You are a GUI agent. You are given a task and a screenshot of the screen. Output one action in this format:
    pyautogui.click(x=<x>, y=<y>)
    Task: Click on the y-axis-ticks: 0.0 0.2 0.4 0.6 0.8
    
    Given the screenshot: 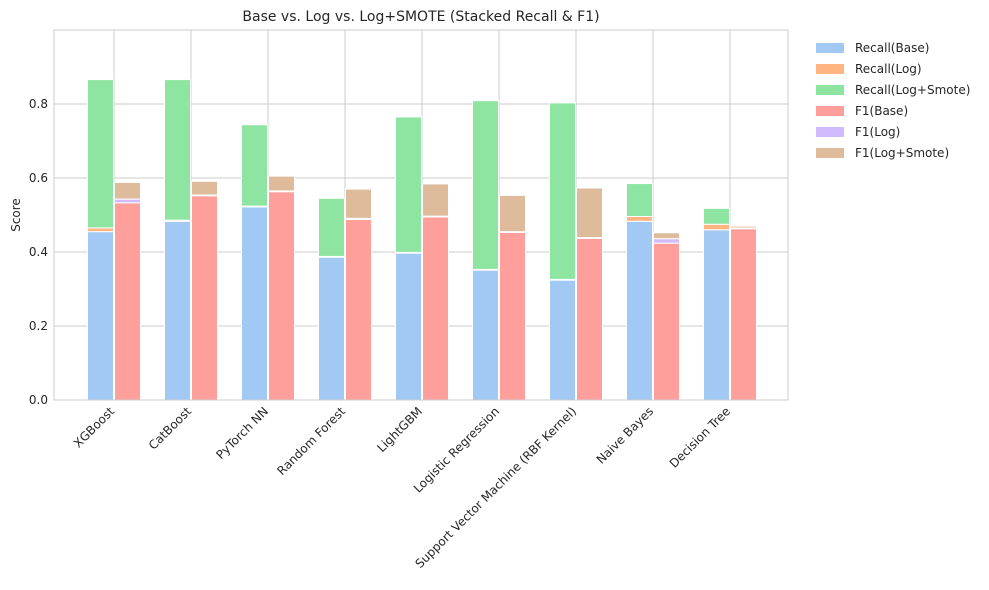 What is the action you would take?
    pyautogui.click(x=38, y=252)
    